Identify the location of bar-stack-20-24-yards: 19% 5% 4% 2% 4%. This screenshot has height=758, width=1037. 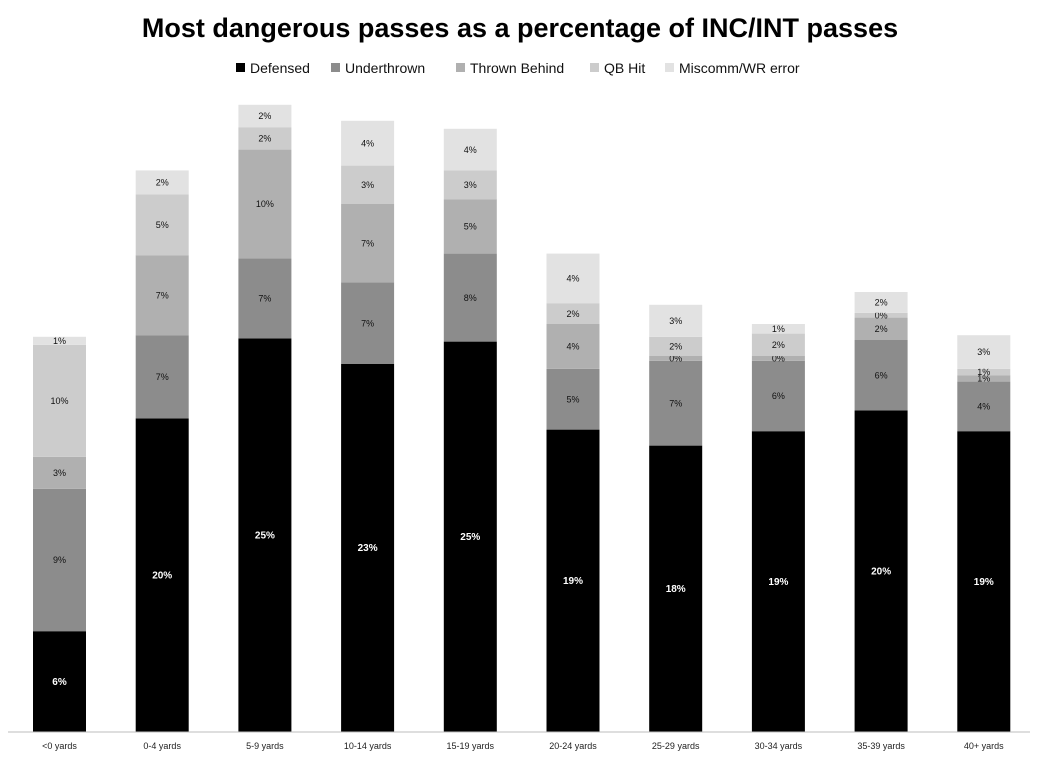
(573, 492).